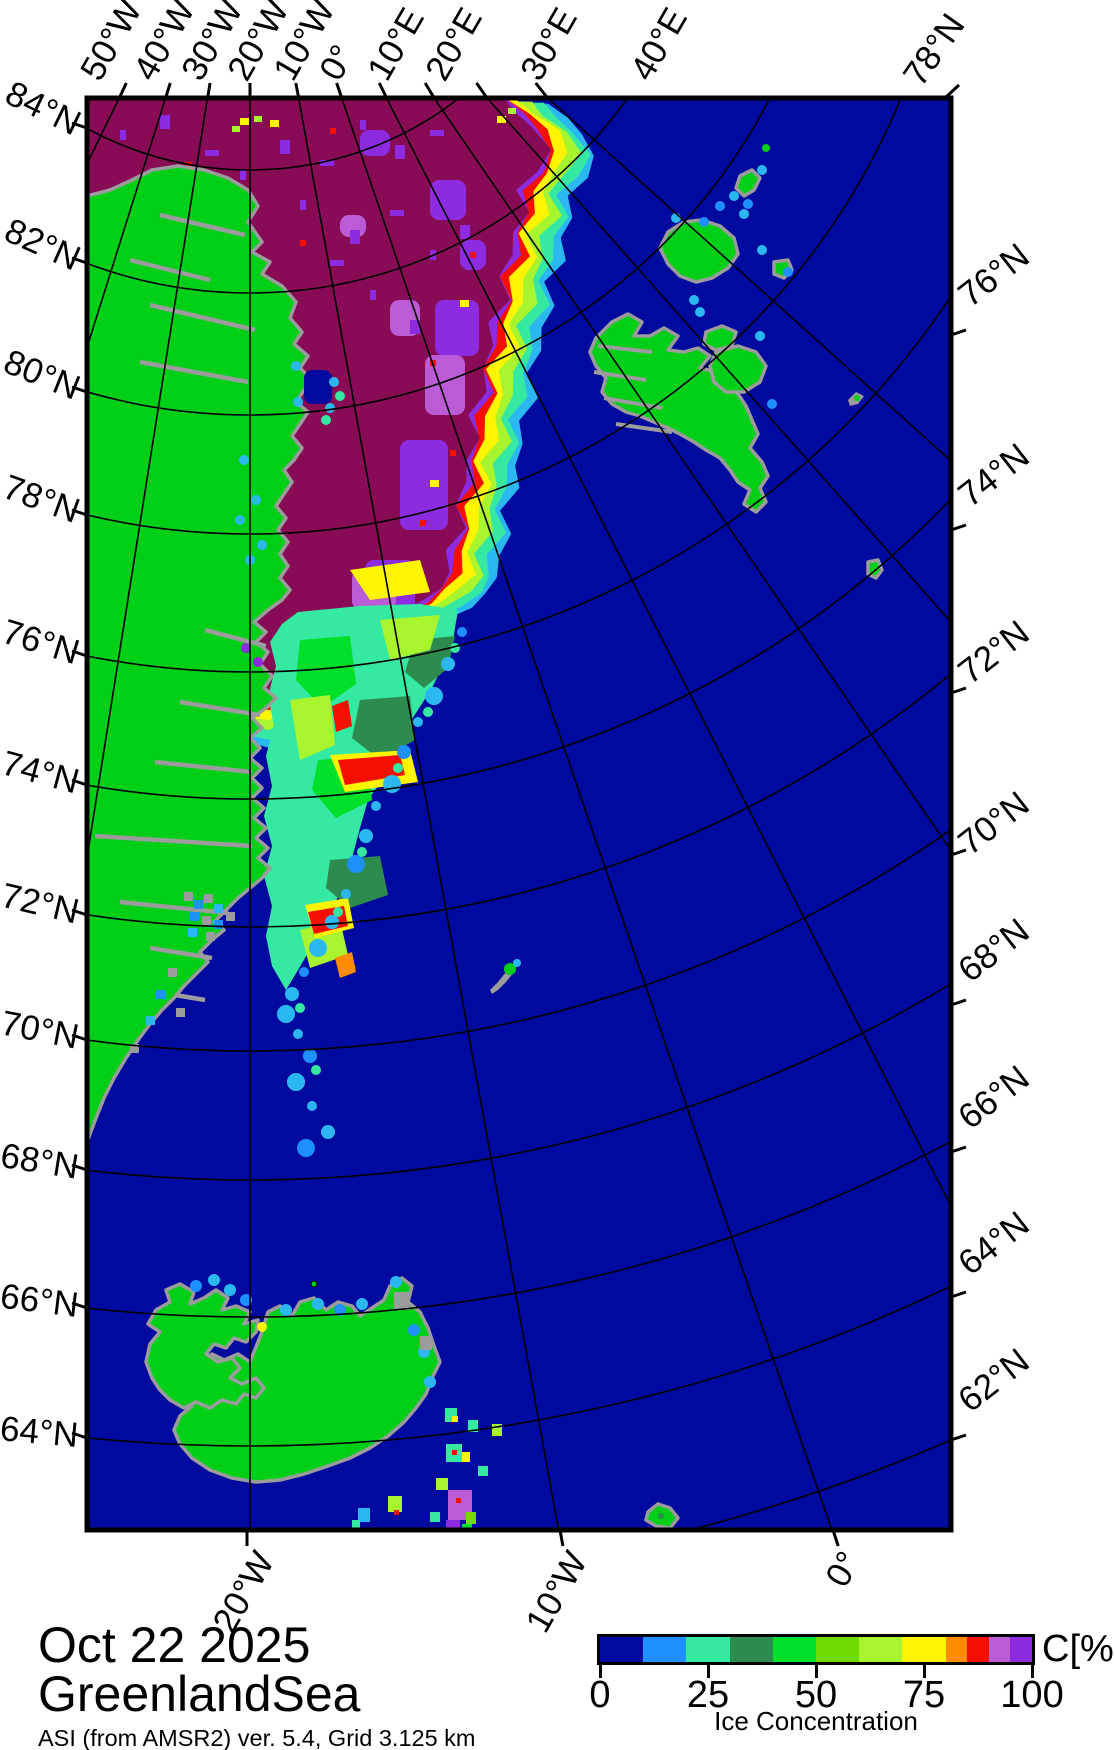  I want to click on kong-karls-land-dot, so click(857, 398).